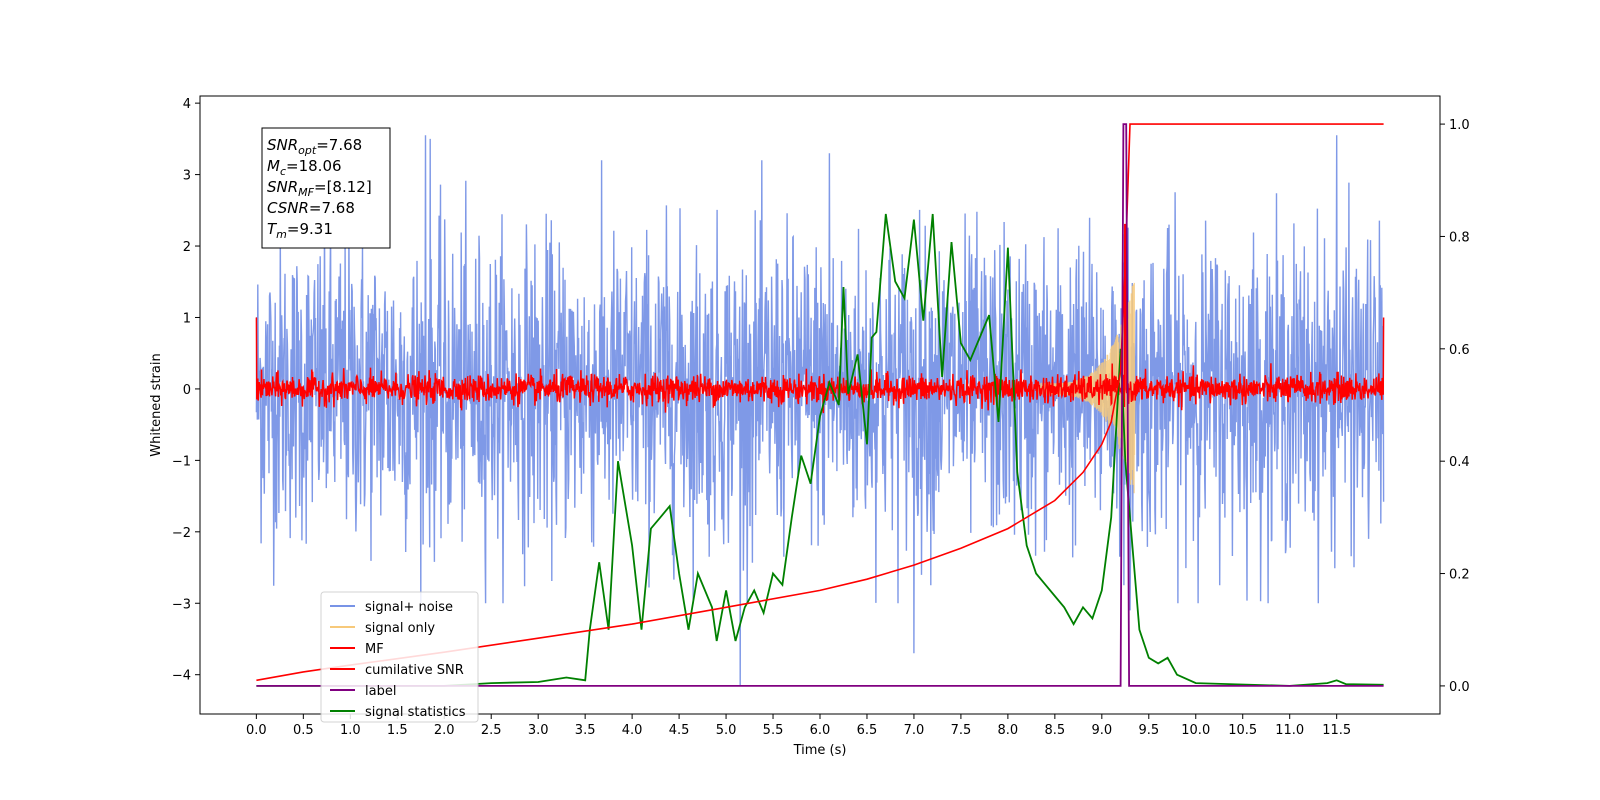  Describe the element at coordinates (1336, 730) in the screenshot. I see `x-tick-label: 11.5` at that location.